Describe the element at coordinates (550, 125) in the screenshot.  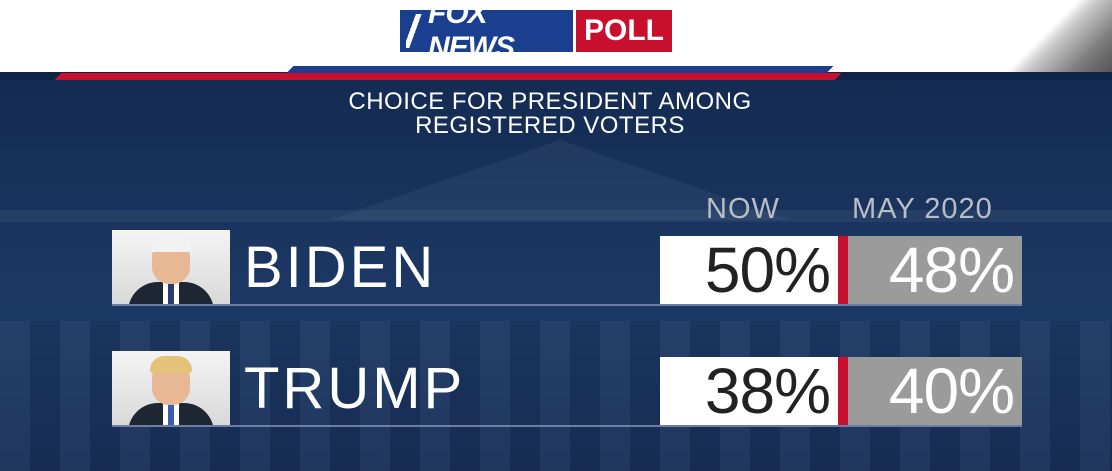
I see `chart-title-line-2: REGISTERED VOTERS` at that location.